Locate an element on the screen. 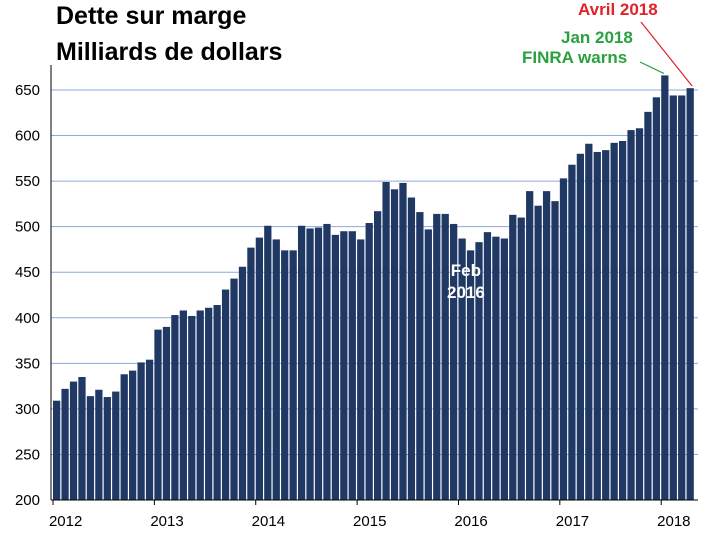 The height and width of the screenshot is (537, 710). y-tick-label: 300 is located at coordinates (27, 409).